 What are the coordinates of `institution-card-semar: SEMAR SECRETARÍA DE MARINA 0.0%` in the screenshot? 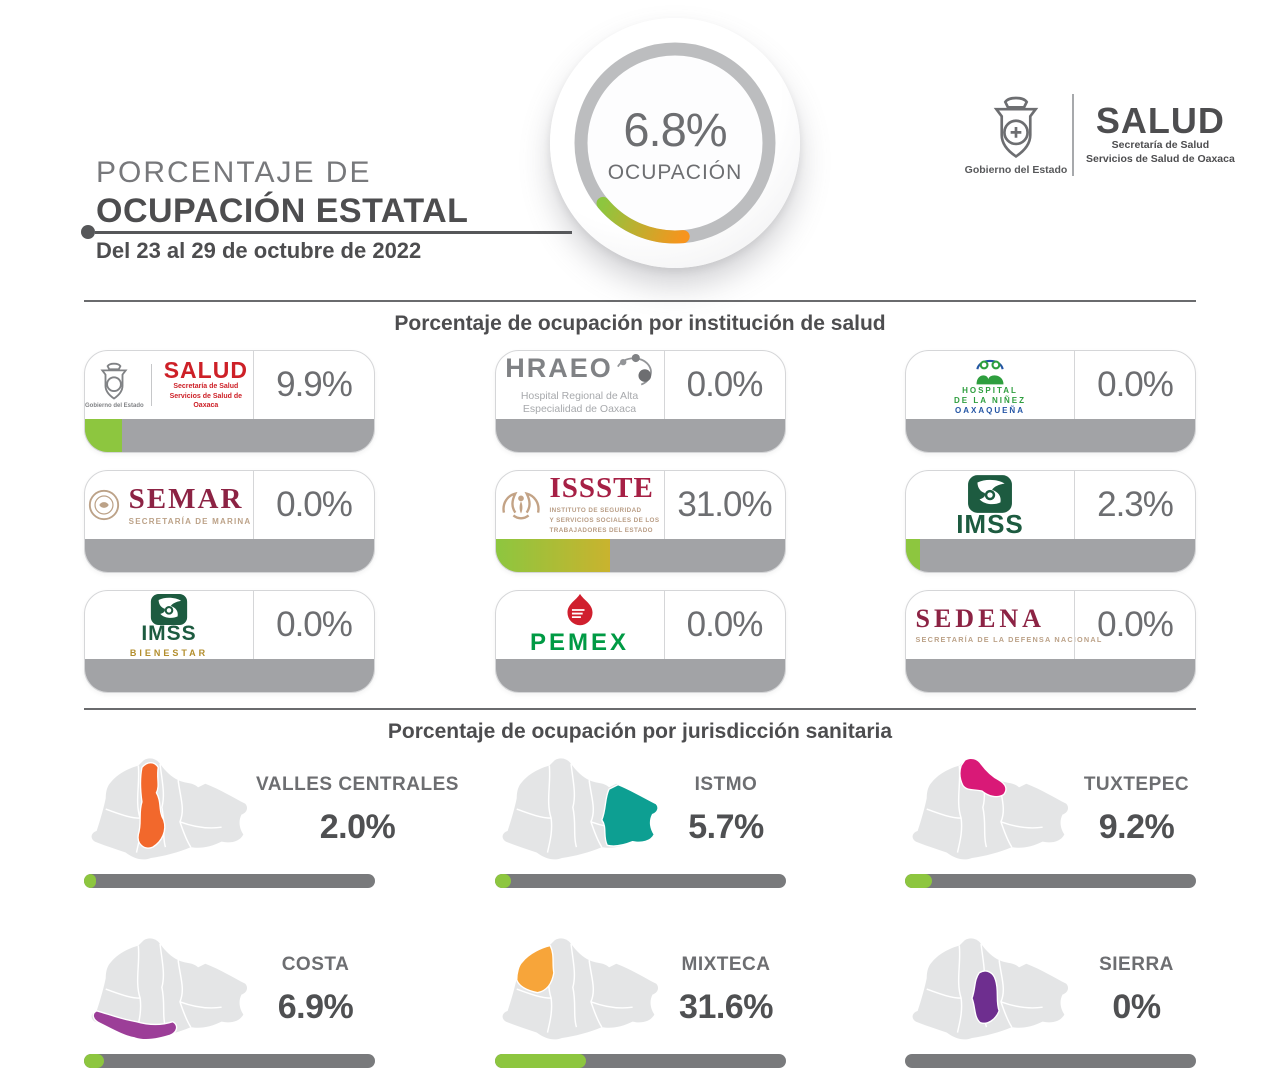 It's located at (229, 521).